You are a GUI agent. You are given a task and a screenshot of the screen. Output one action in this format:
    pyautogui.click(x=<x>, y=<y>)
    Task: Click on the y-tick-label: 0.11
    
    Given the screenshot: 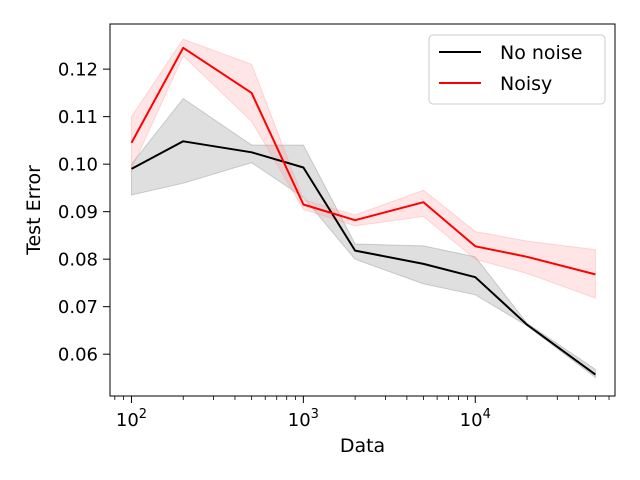 What is the action you would take?
    pyautogui.click(x=78, y=117)
    